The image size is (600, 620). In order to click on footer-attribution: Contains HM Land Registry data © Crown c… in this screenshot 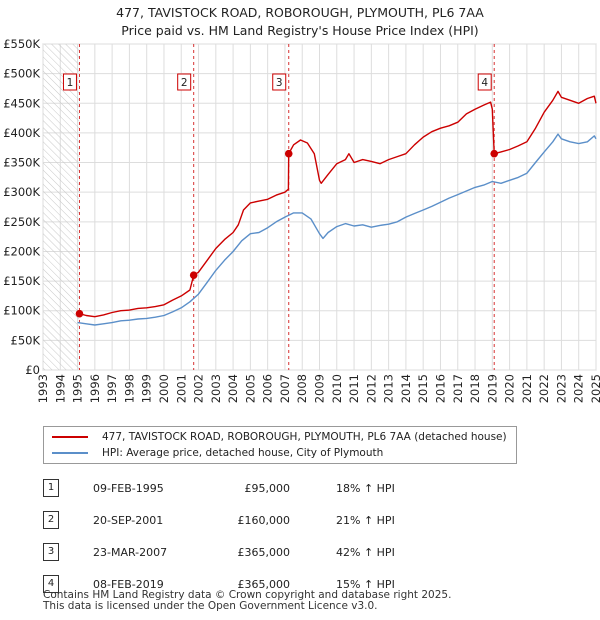, I will do `click(247, 601)`.